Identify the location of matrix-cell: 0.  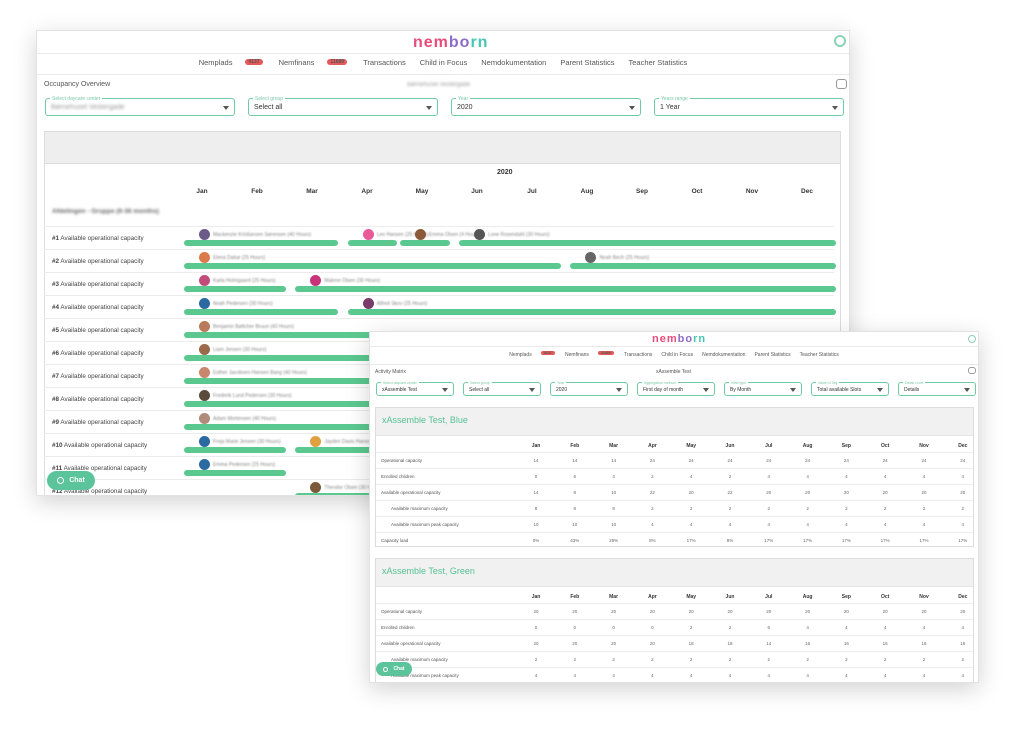
(575, 627).